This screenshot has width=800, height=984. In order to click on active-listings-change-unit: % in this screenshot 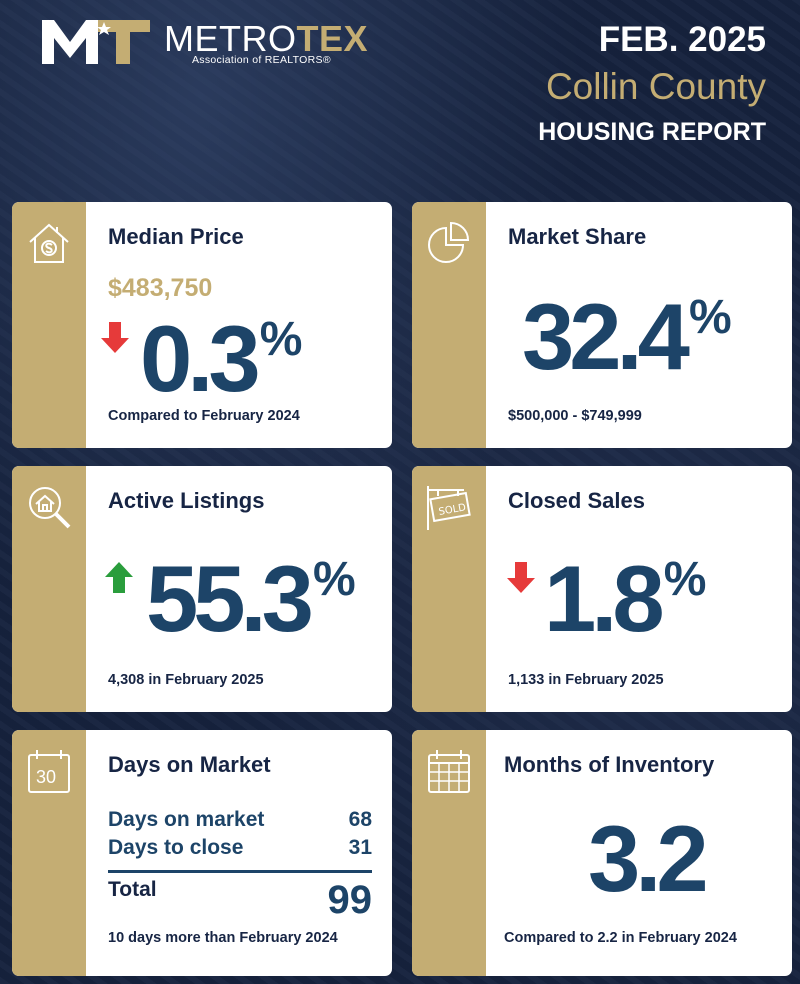, I will do `click(334, 579)`.